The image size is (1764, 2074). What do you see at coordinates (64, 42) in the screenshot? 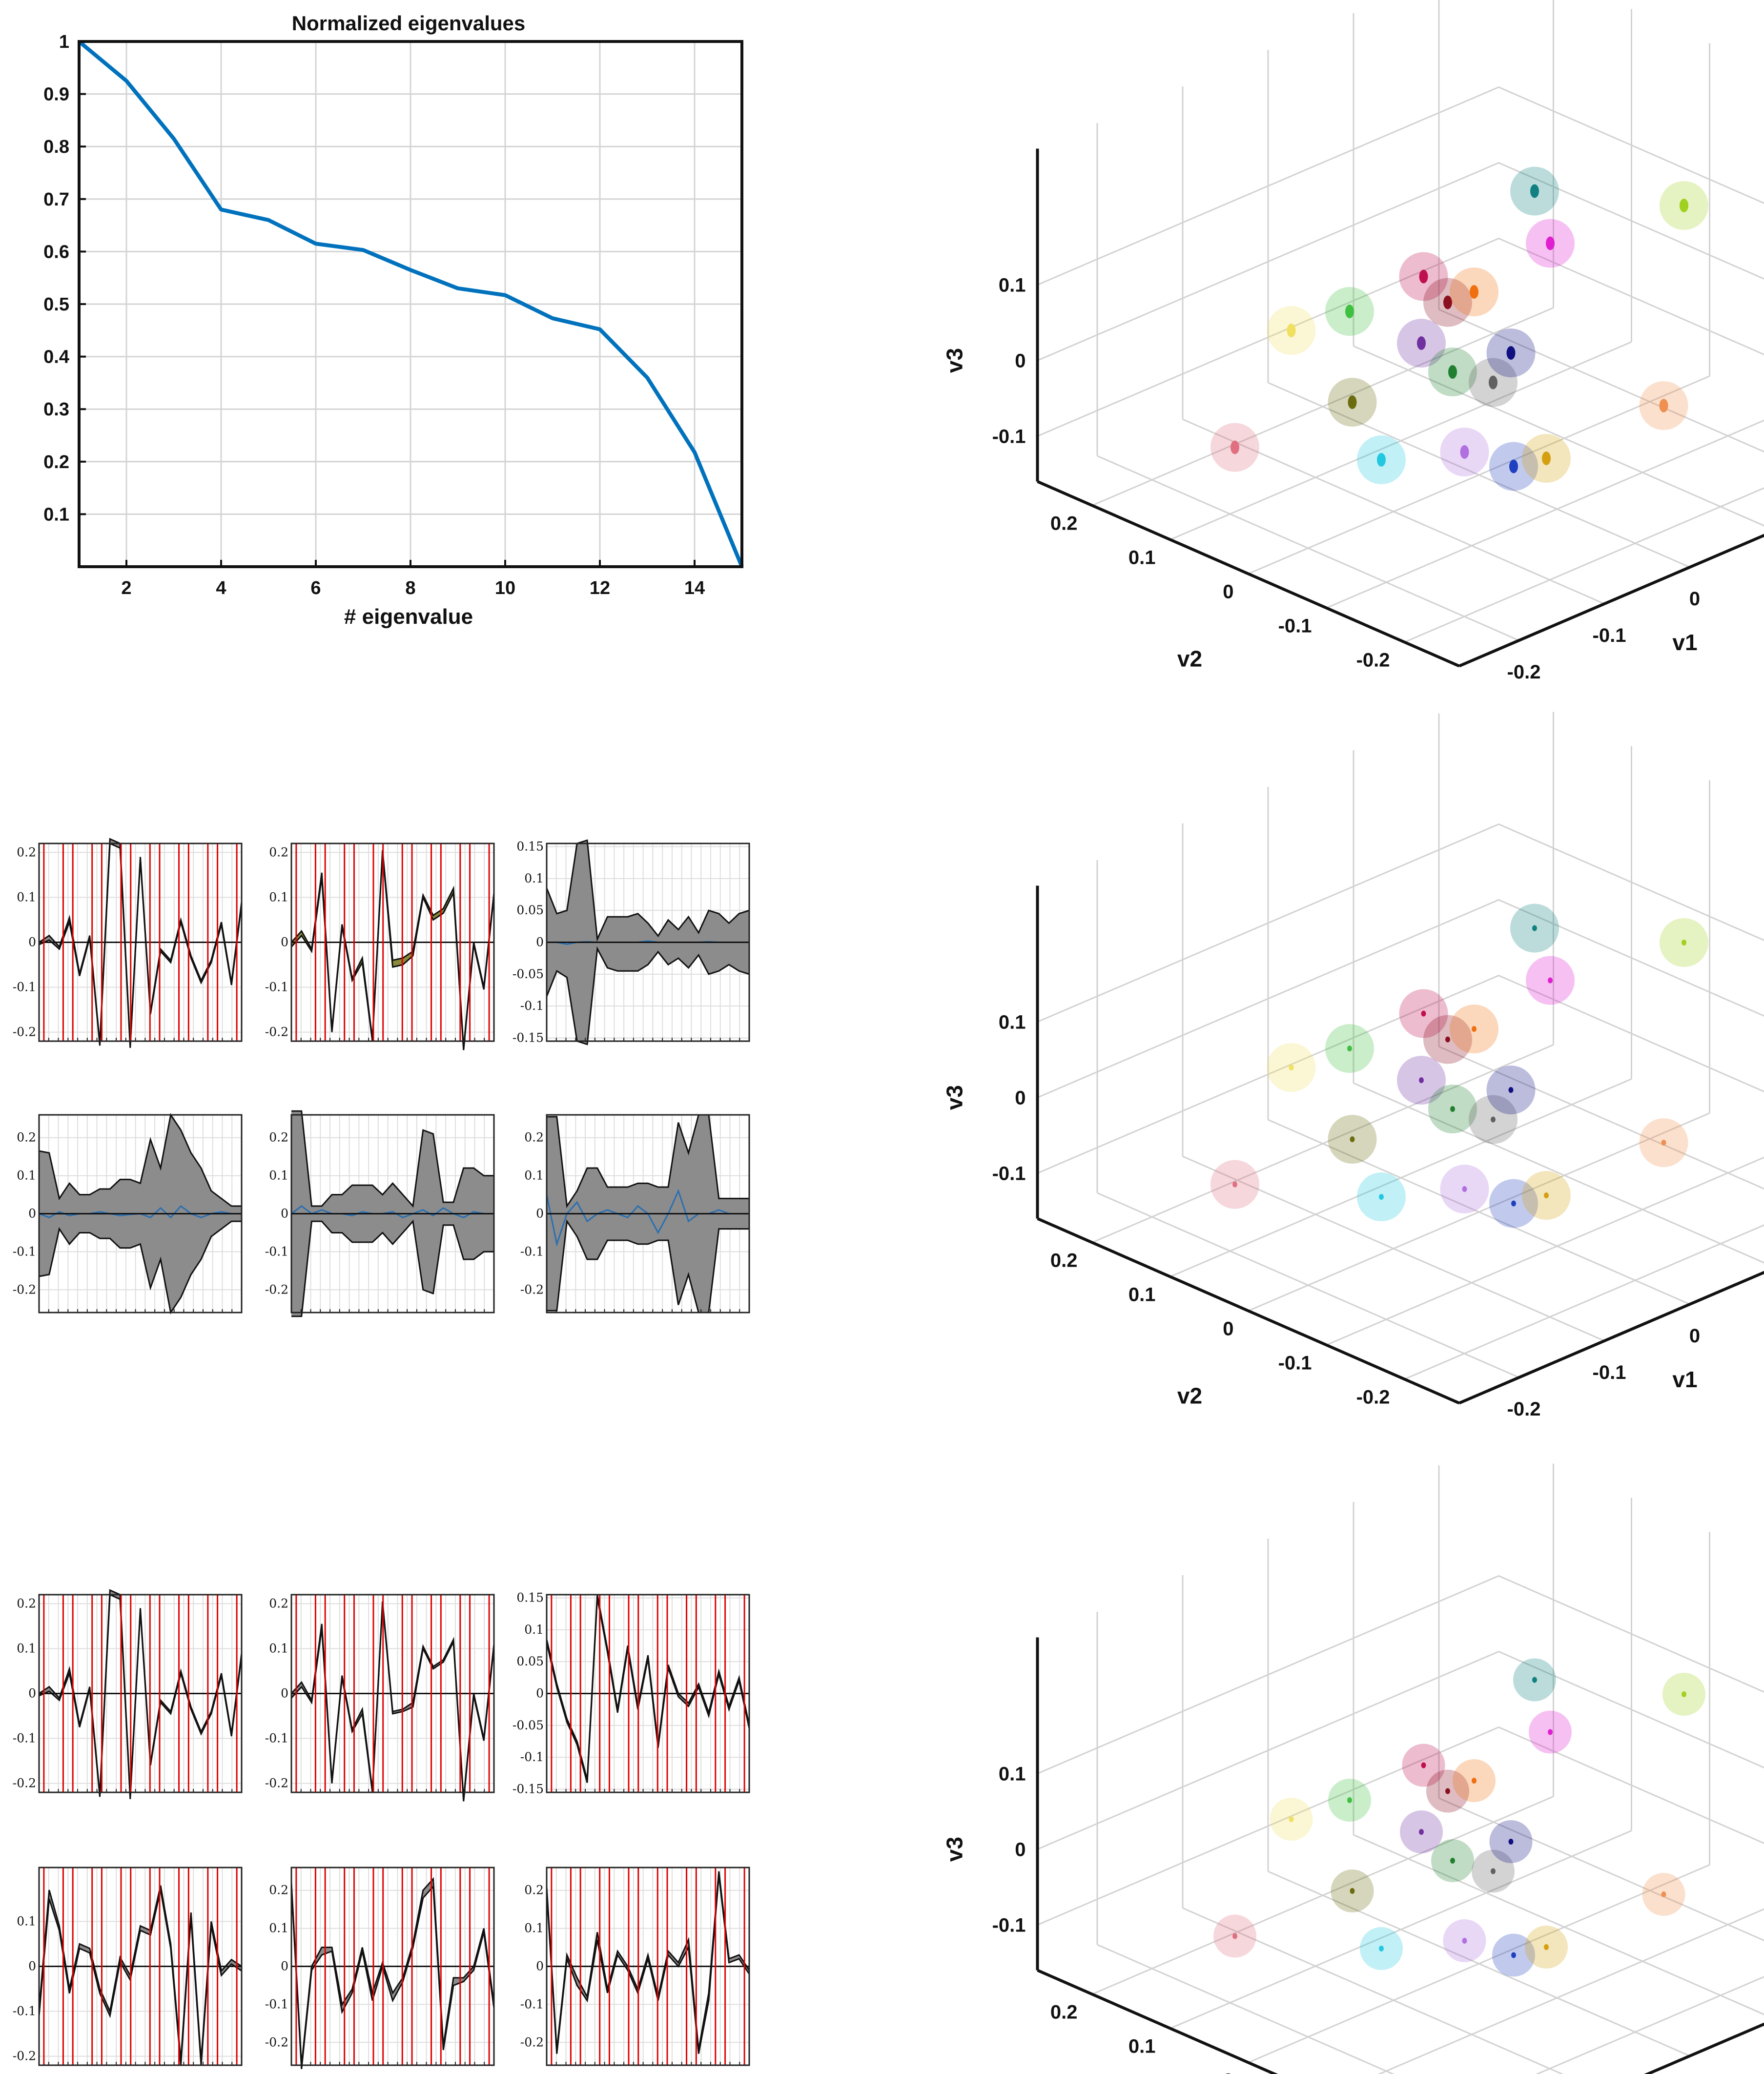
I see `eigen-y-tick-label: 1` at bounding box center [64, 42].